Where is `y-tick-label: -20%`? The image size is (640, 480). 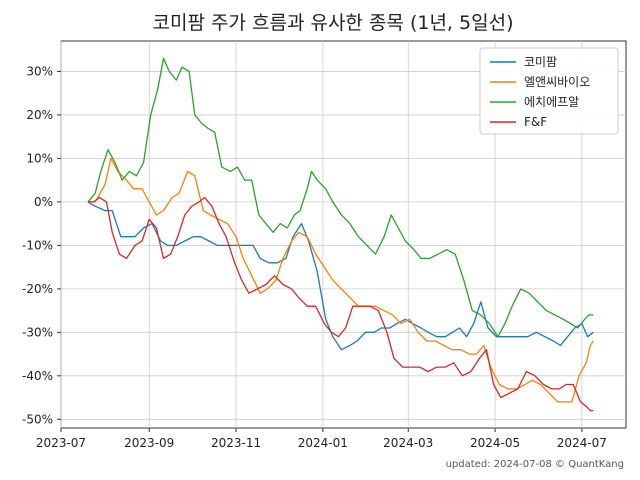
y-tick-label: -20% is located at coordinates (37, 289).